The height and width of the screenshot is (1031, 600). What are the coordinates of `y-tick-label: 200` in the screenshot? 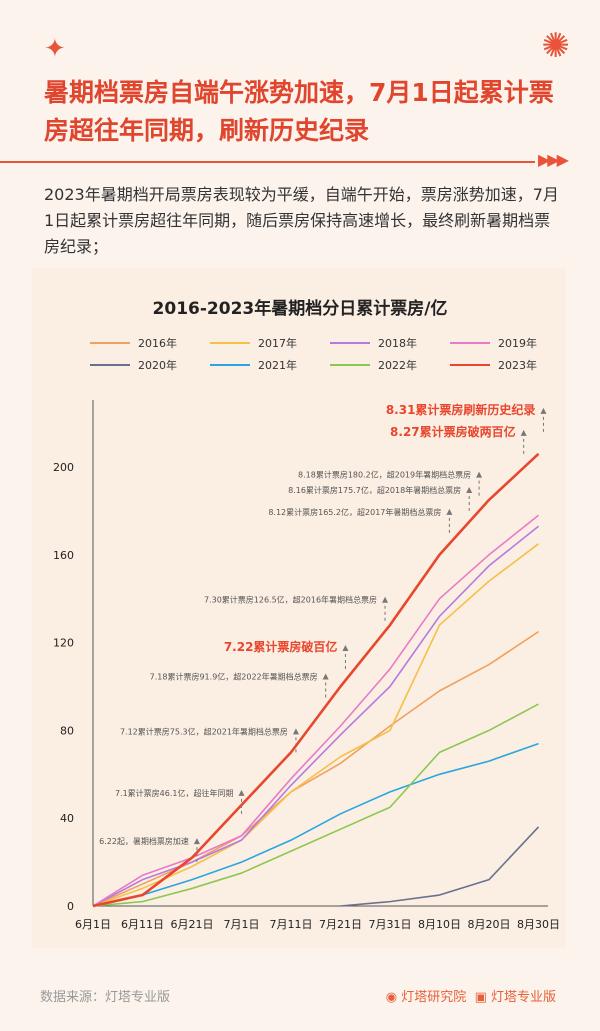 It's located at (63, 467).